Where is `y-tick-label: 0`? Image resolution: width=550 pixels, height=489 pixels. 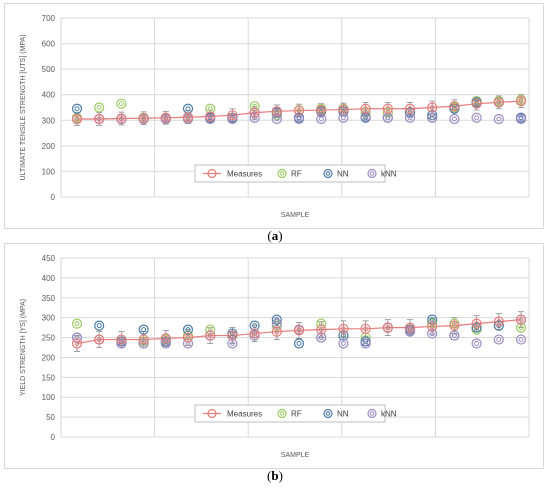
y-tick-label: 0 is located at coordinates (53, 437).